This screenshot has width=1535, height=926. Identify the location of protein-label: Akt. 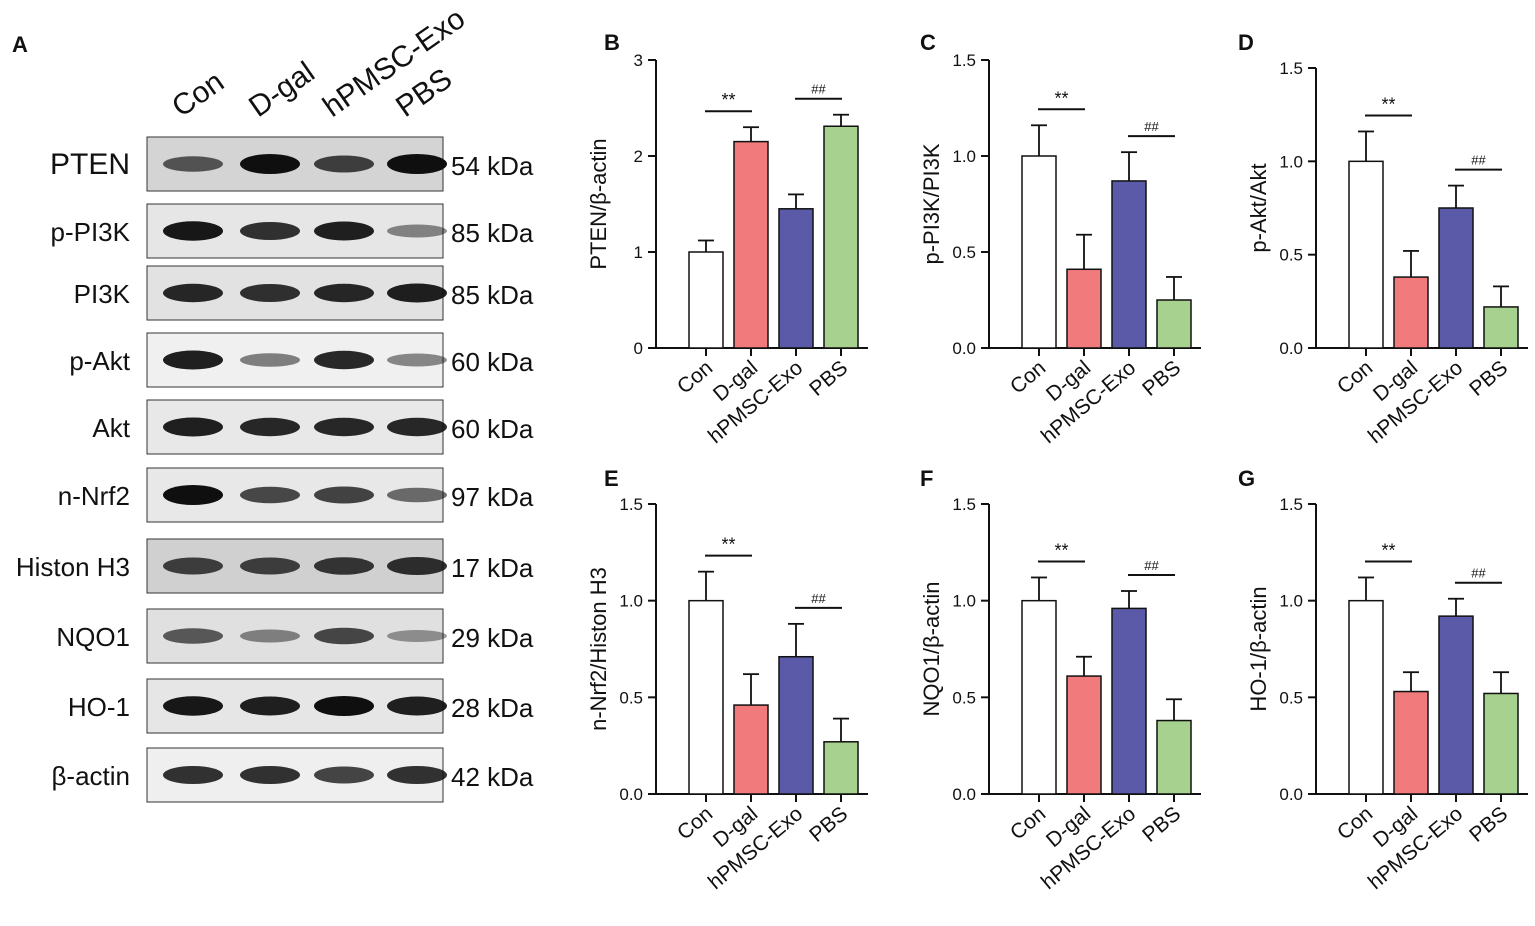
(111, 428).